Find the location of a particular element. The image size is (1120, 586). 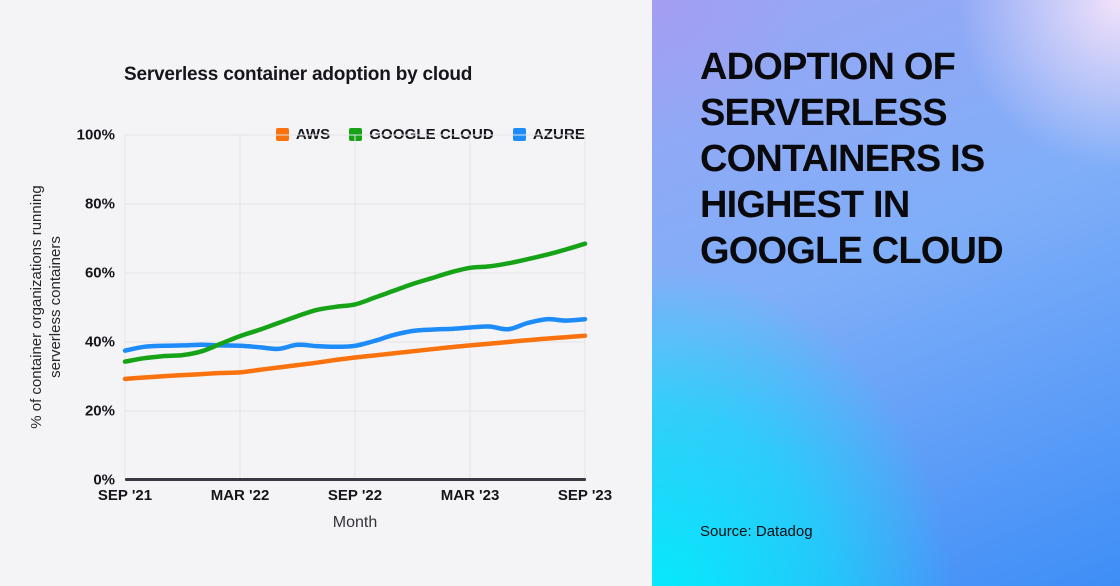

series-line-aws is located at coordinates (355, 357).